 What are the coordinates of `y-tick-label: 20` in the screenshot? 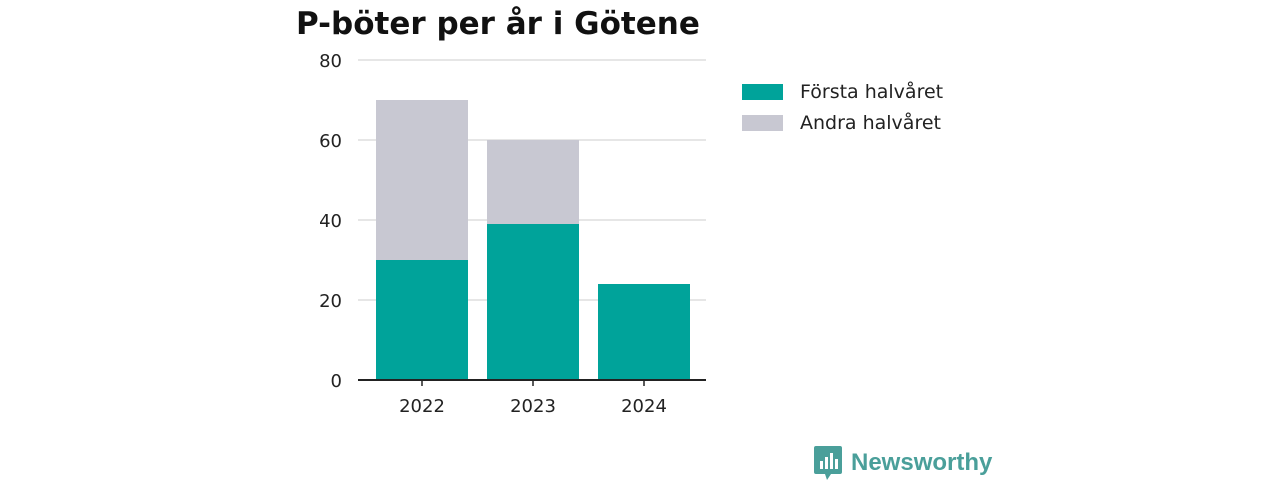 It's located at (330, 301).